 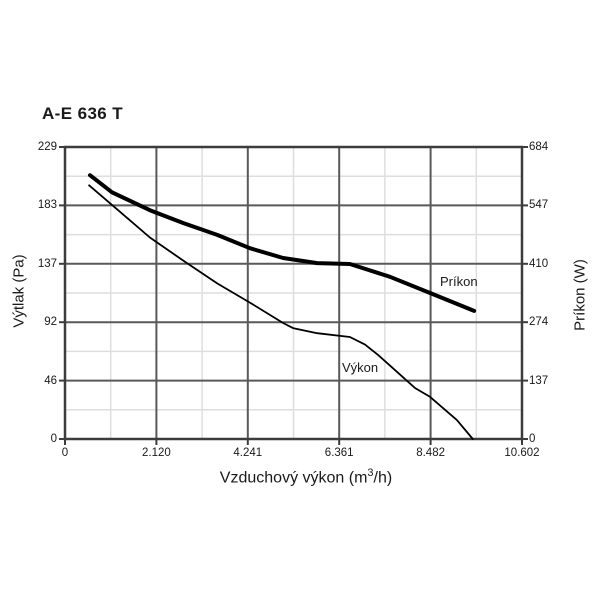 I want to click on x-axis-label-superscript: 3, so click(x=370, y=473).